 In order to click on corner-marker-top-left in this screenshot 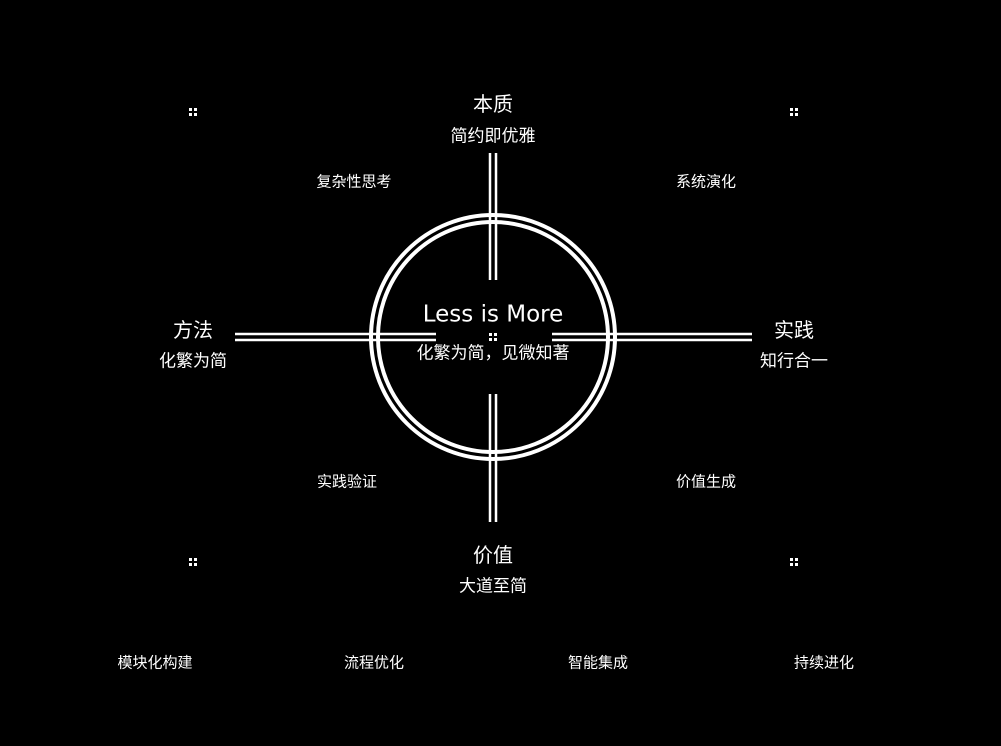, I will do `click(193, 112)`.